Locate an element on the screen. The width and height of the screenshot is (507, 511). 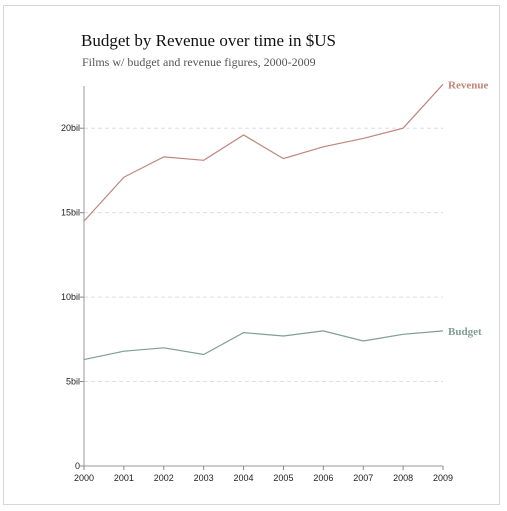
series-label-budget: Budget is located at coordinates (465, 332).